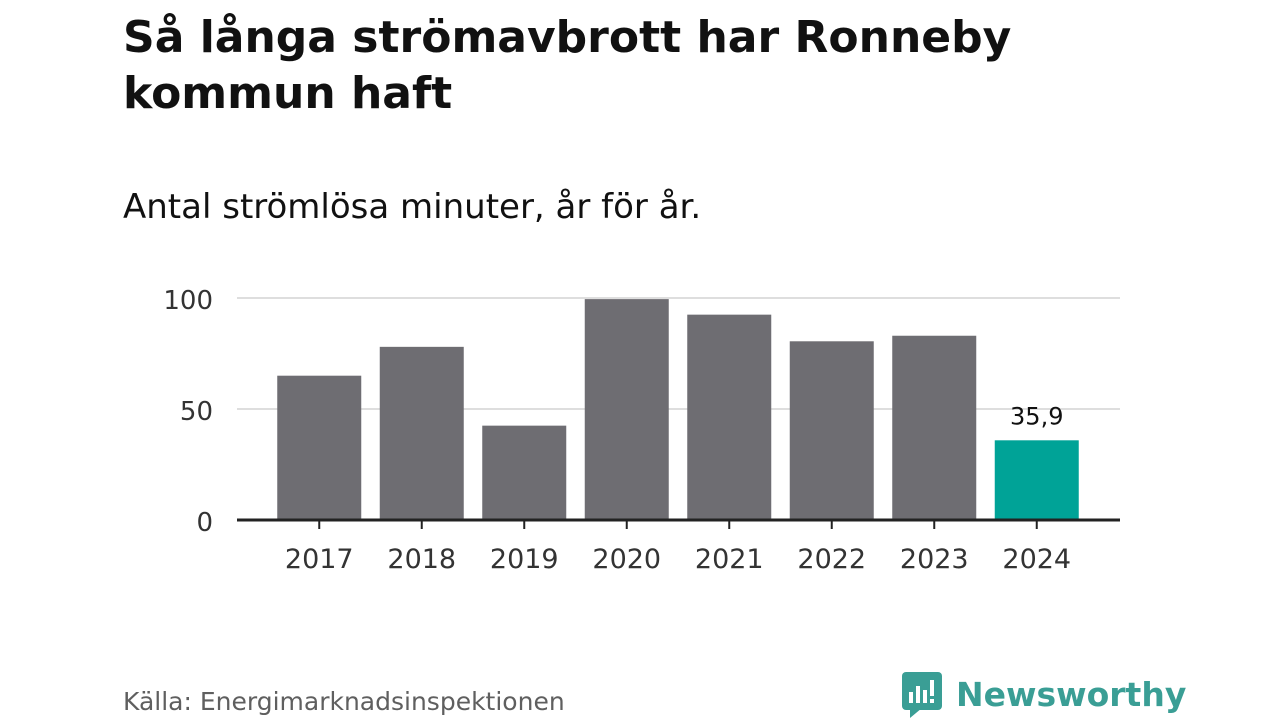 Image resolution: width=1280 pixels, height=720 pixels. What do you see at coordinates (319, 447) in the screenshot?
I see `bar-2017` at bounding box center [319, 447].